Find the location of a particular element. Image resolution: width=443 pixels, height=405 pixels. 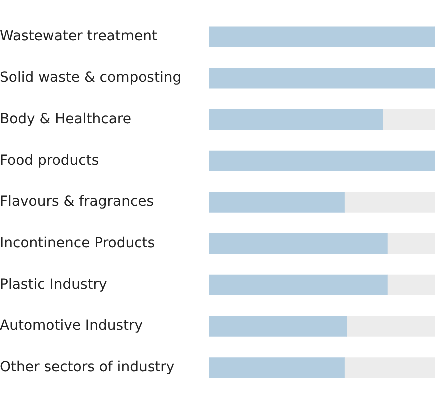

y-tick-label: Solid waste & composting is located at coordinates (91, 78).